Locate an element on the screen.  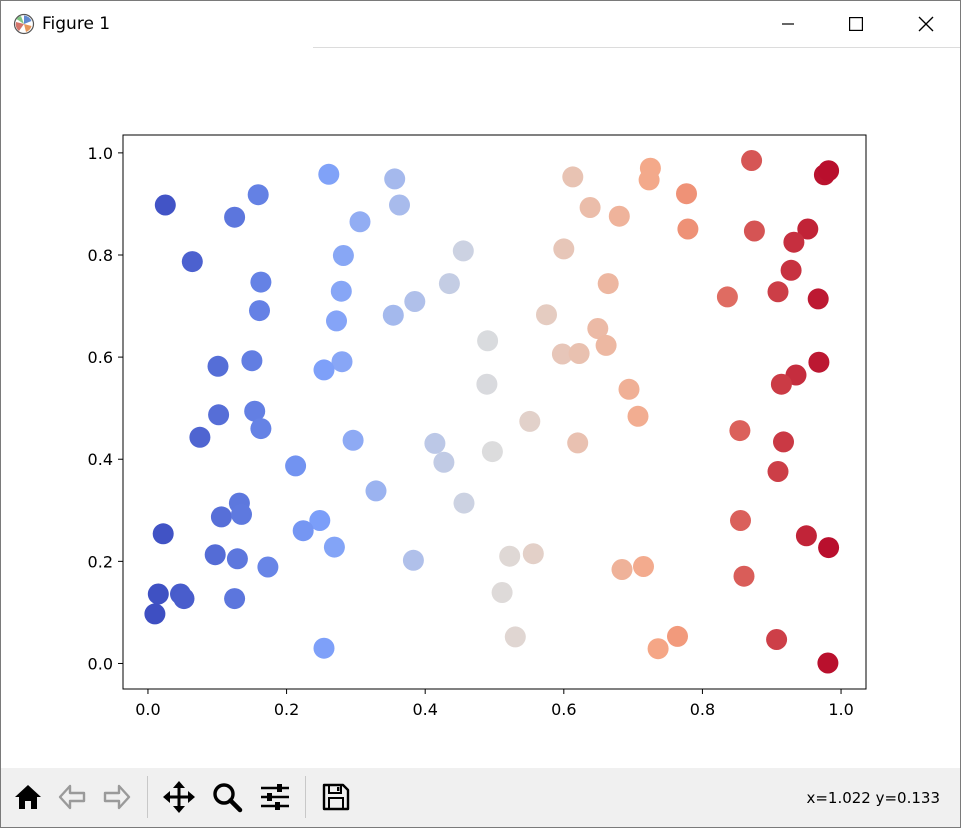
cursor-coordinates: x=1.022 y=0.133 is located at coordinates (873, 798).